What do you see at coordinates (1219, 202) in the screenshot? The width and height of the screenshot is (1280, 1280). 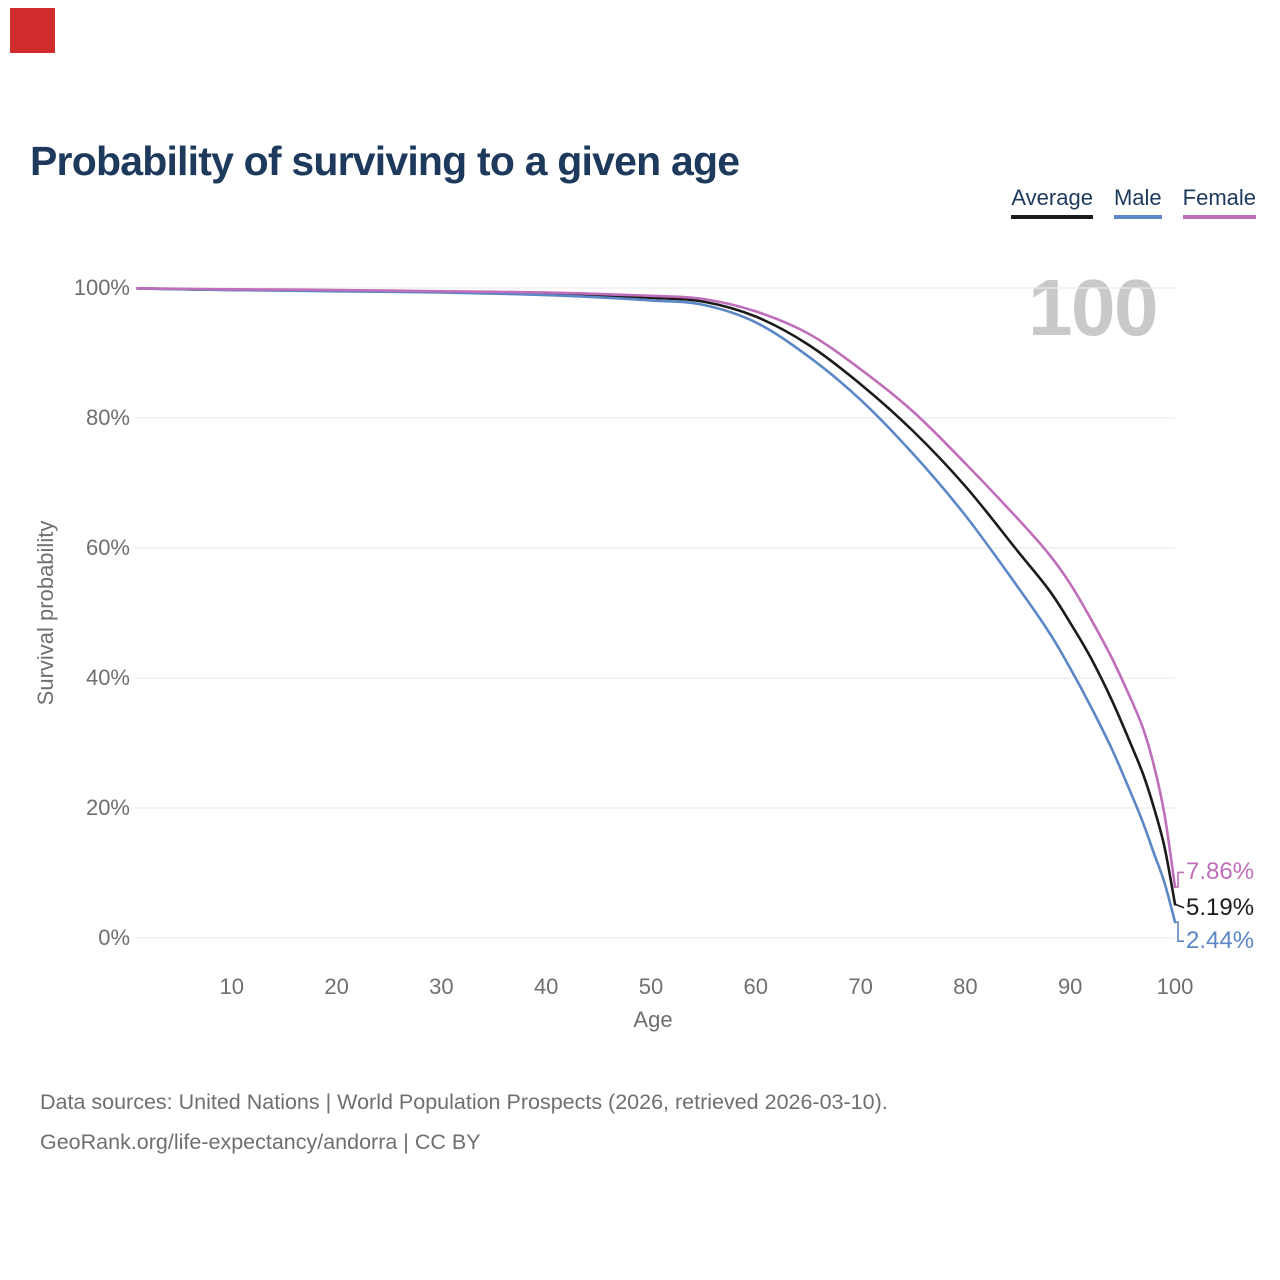 I see `legend-item-female: Female` at bounding box center [1219, 202].